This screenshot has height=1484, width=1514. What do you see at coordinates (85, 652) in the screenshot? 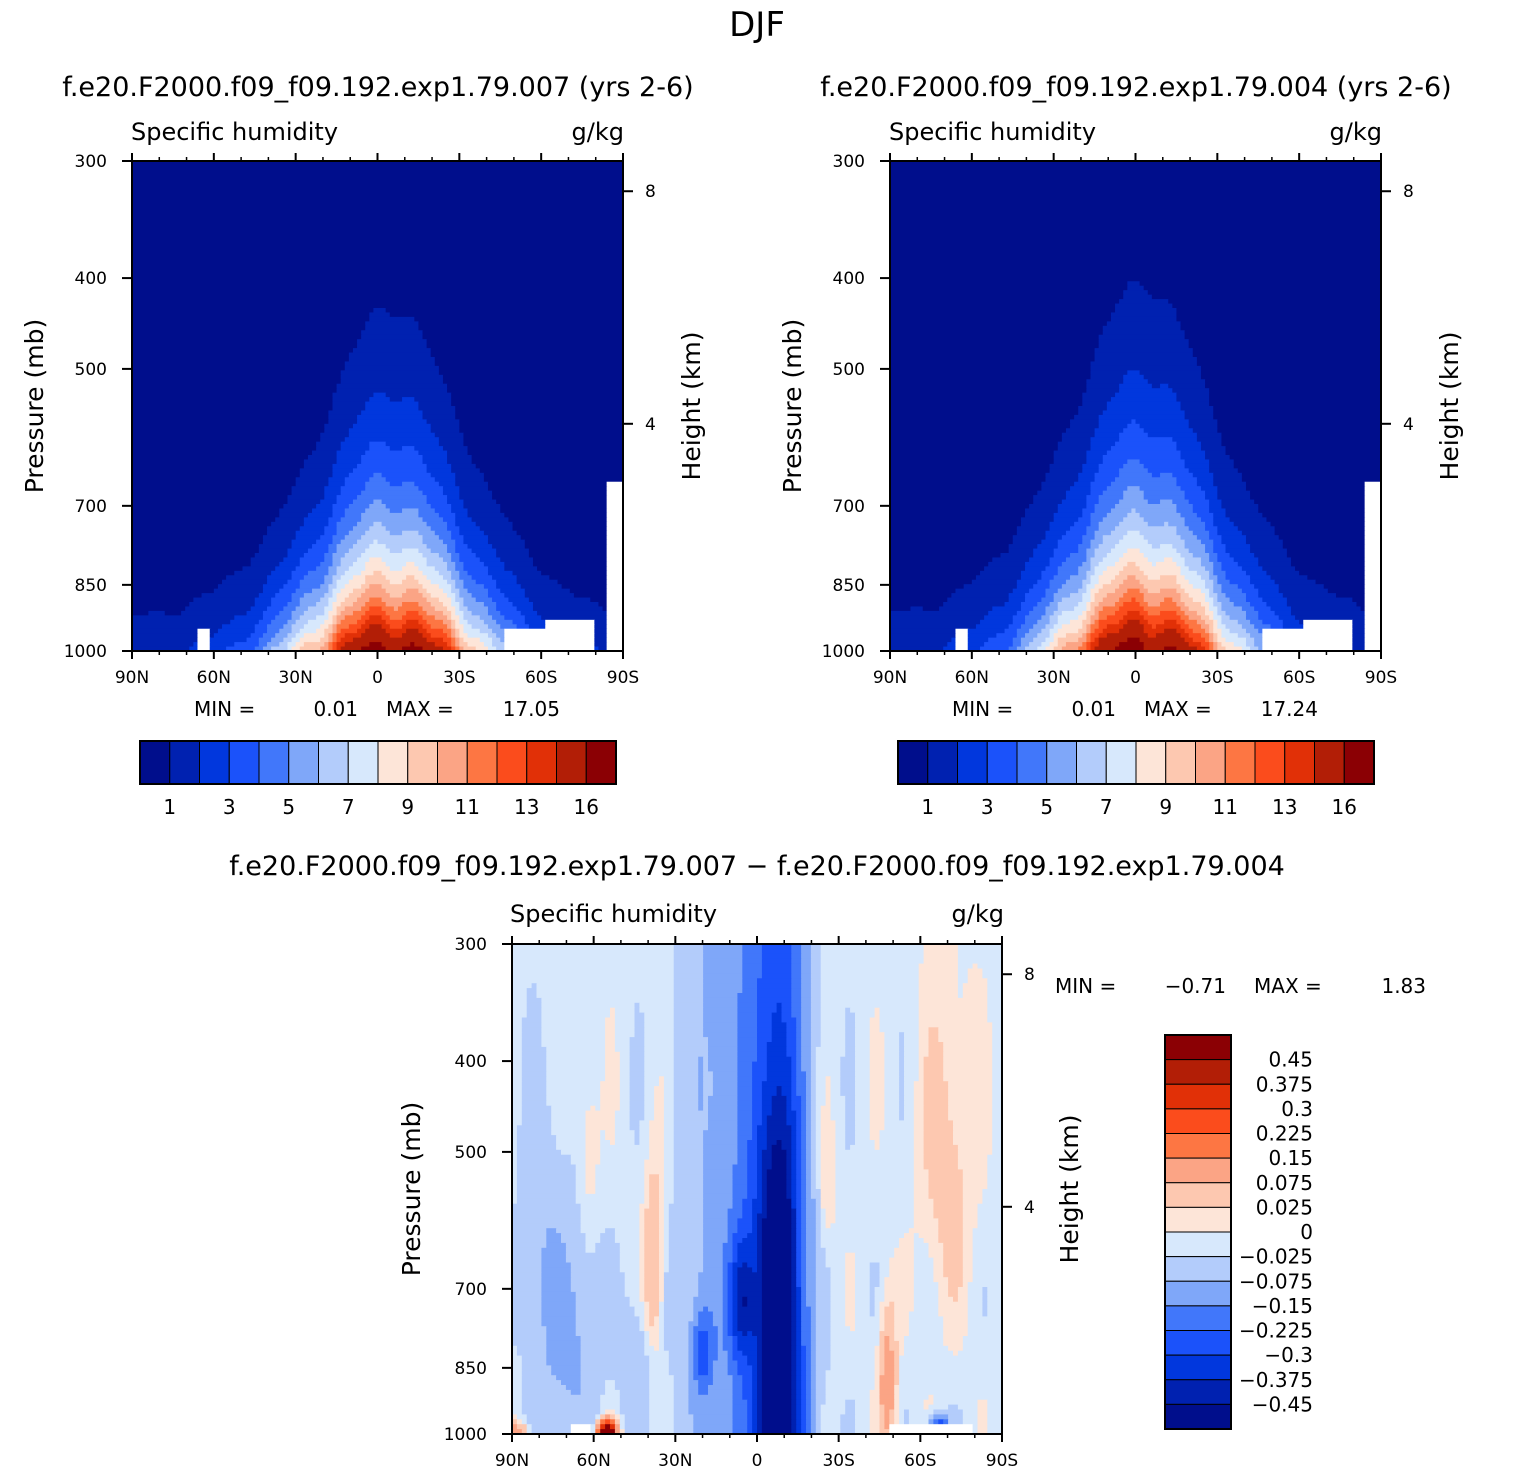
I see `panel-1-y-tick-label: 1000` at bounding box center [85, 652].